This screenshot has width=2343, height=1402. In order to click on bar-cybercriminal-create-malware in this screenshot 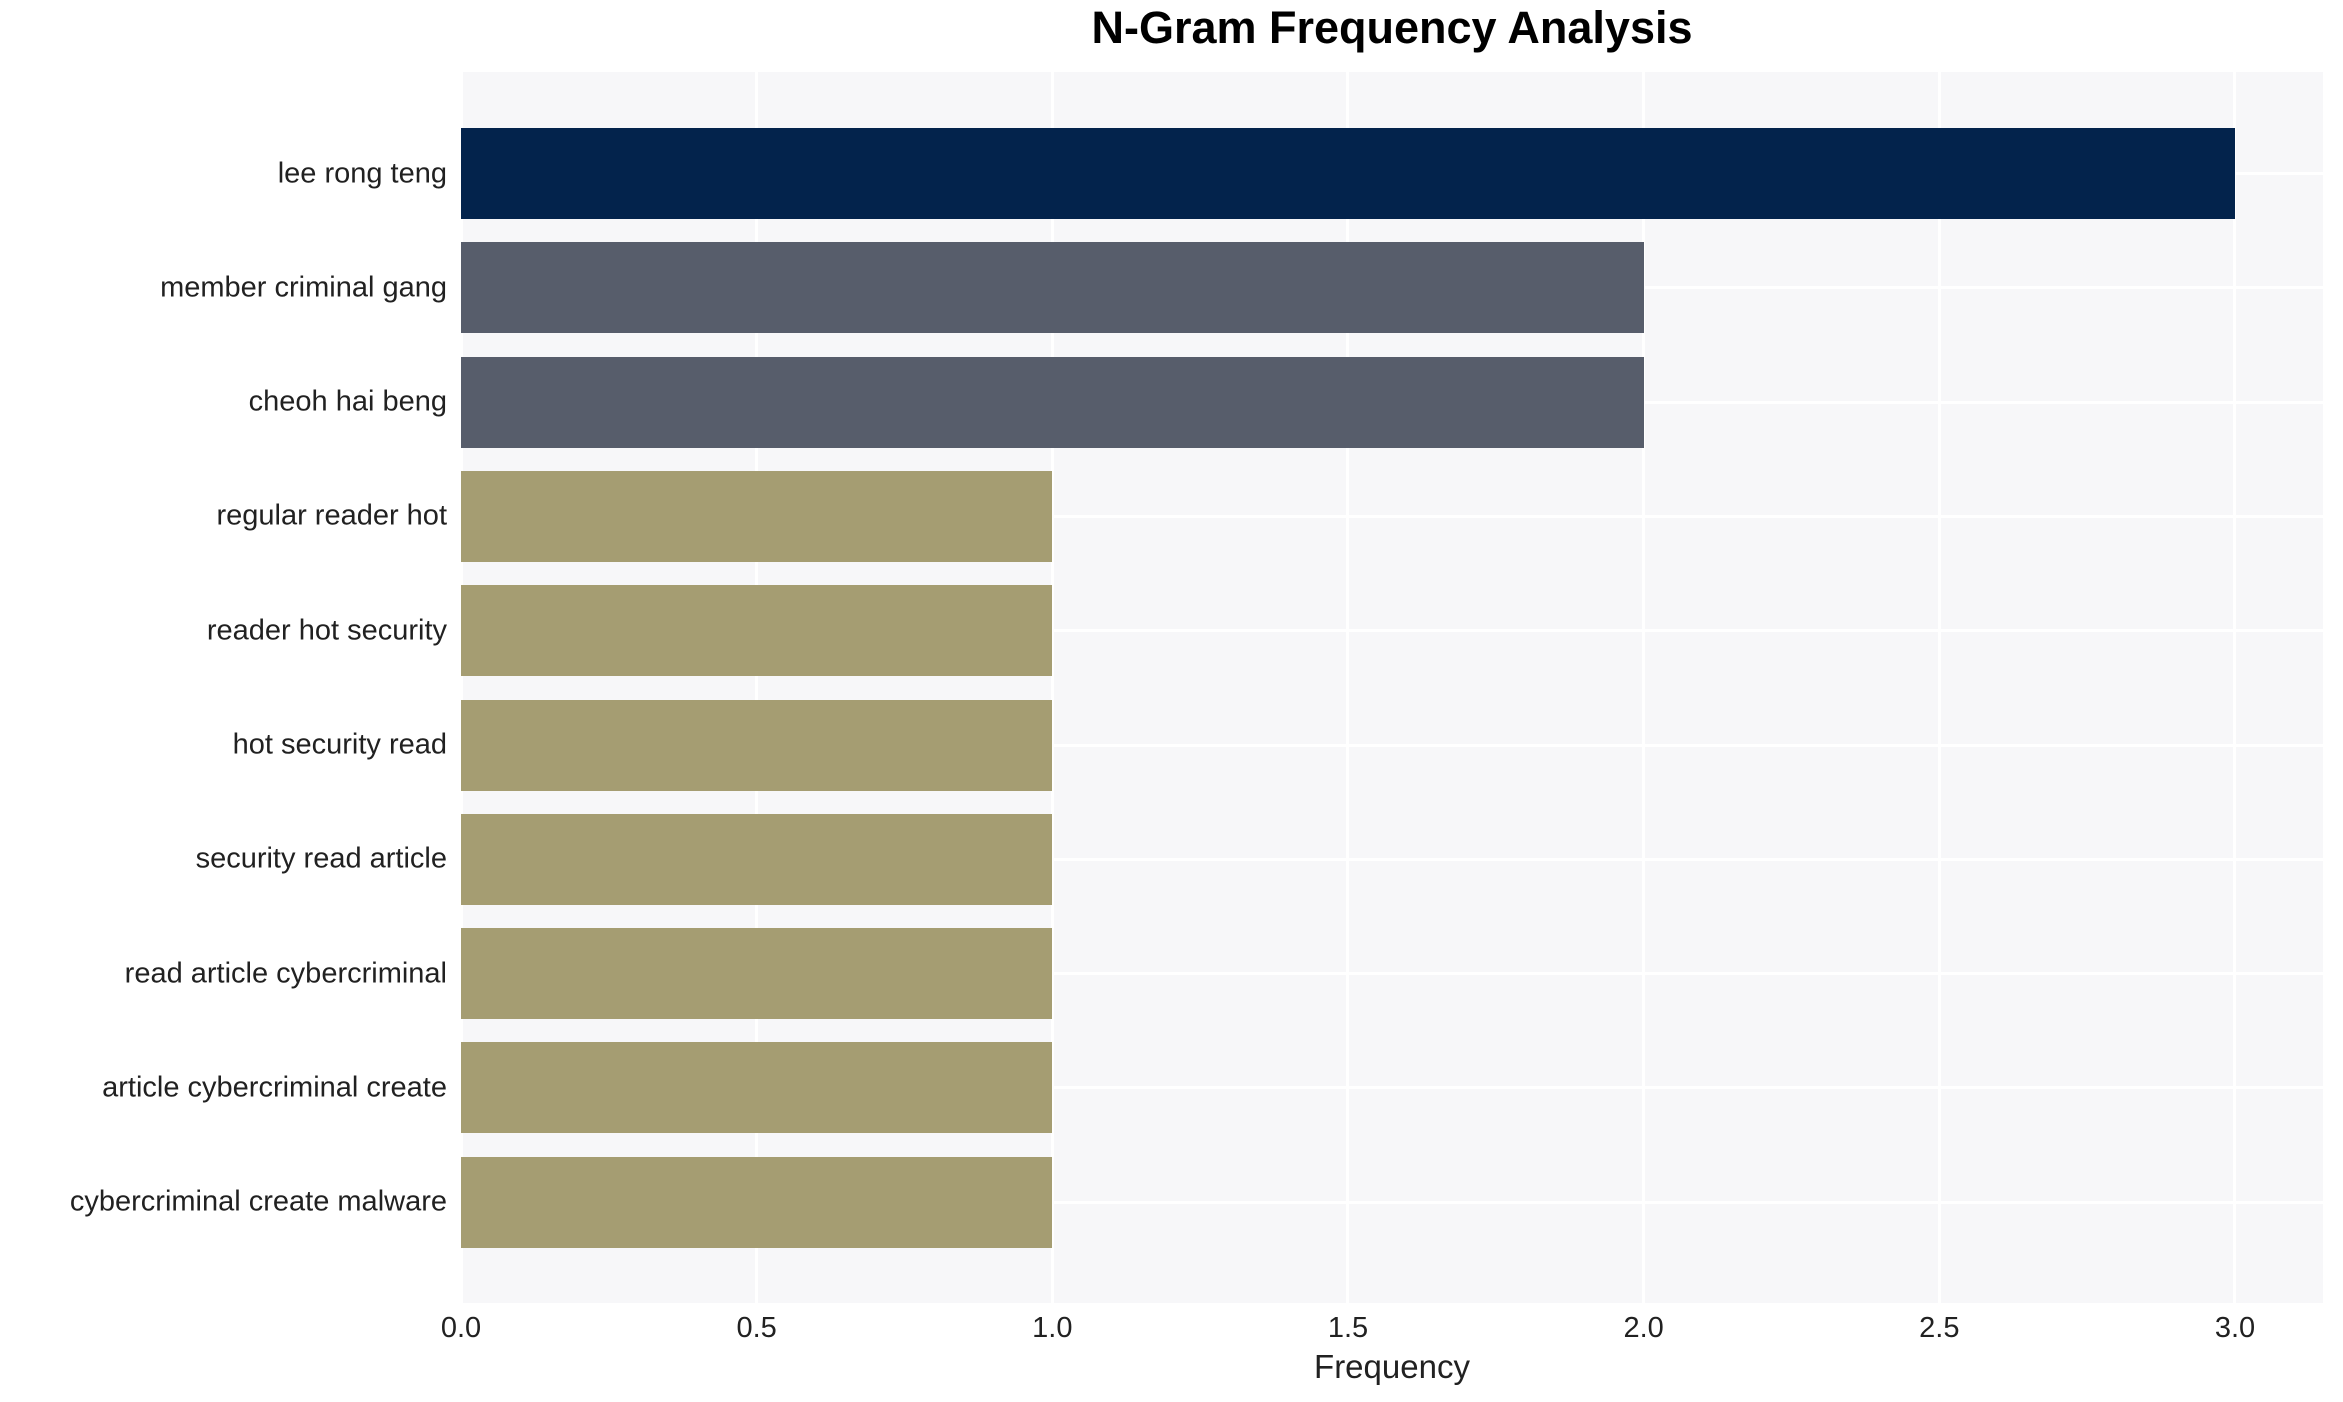, I will do `click(757, 1202)`.